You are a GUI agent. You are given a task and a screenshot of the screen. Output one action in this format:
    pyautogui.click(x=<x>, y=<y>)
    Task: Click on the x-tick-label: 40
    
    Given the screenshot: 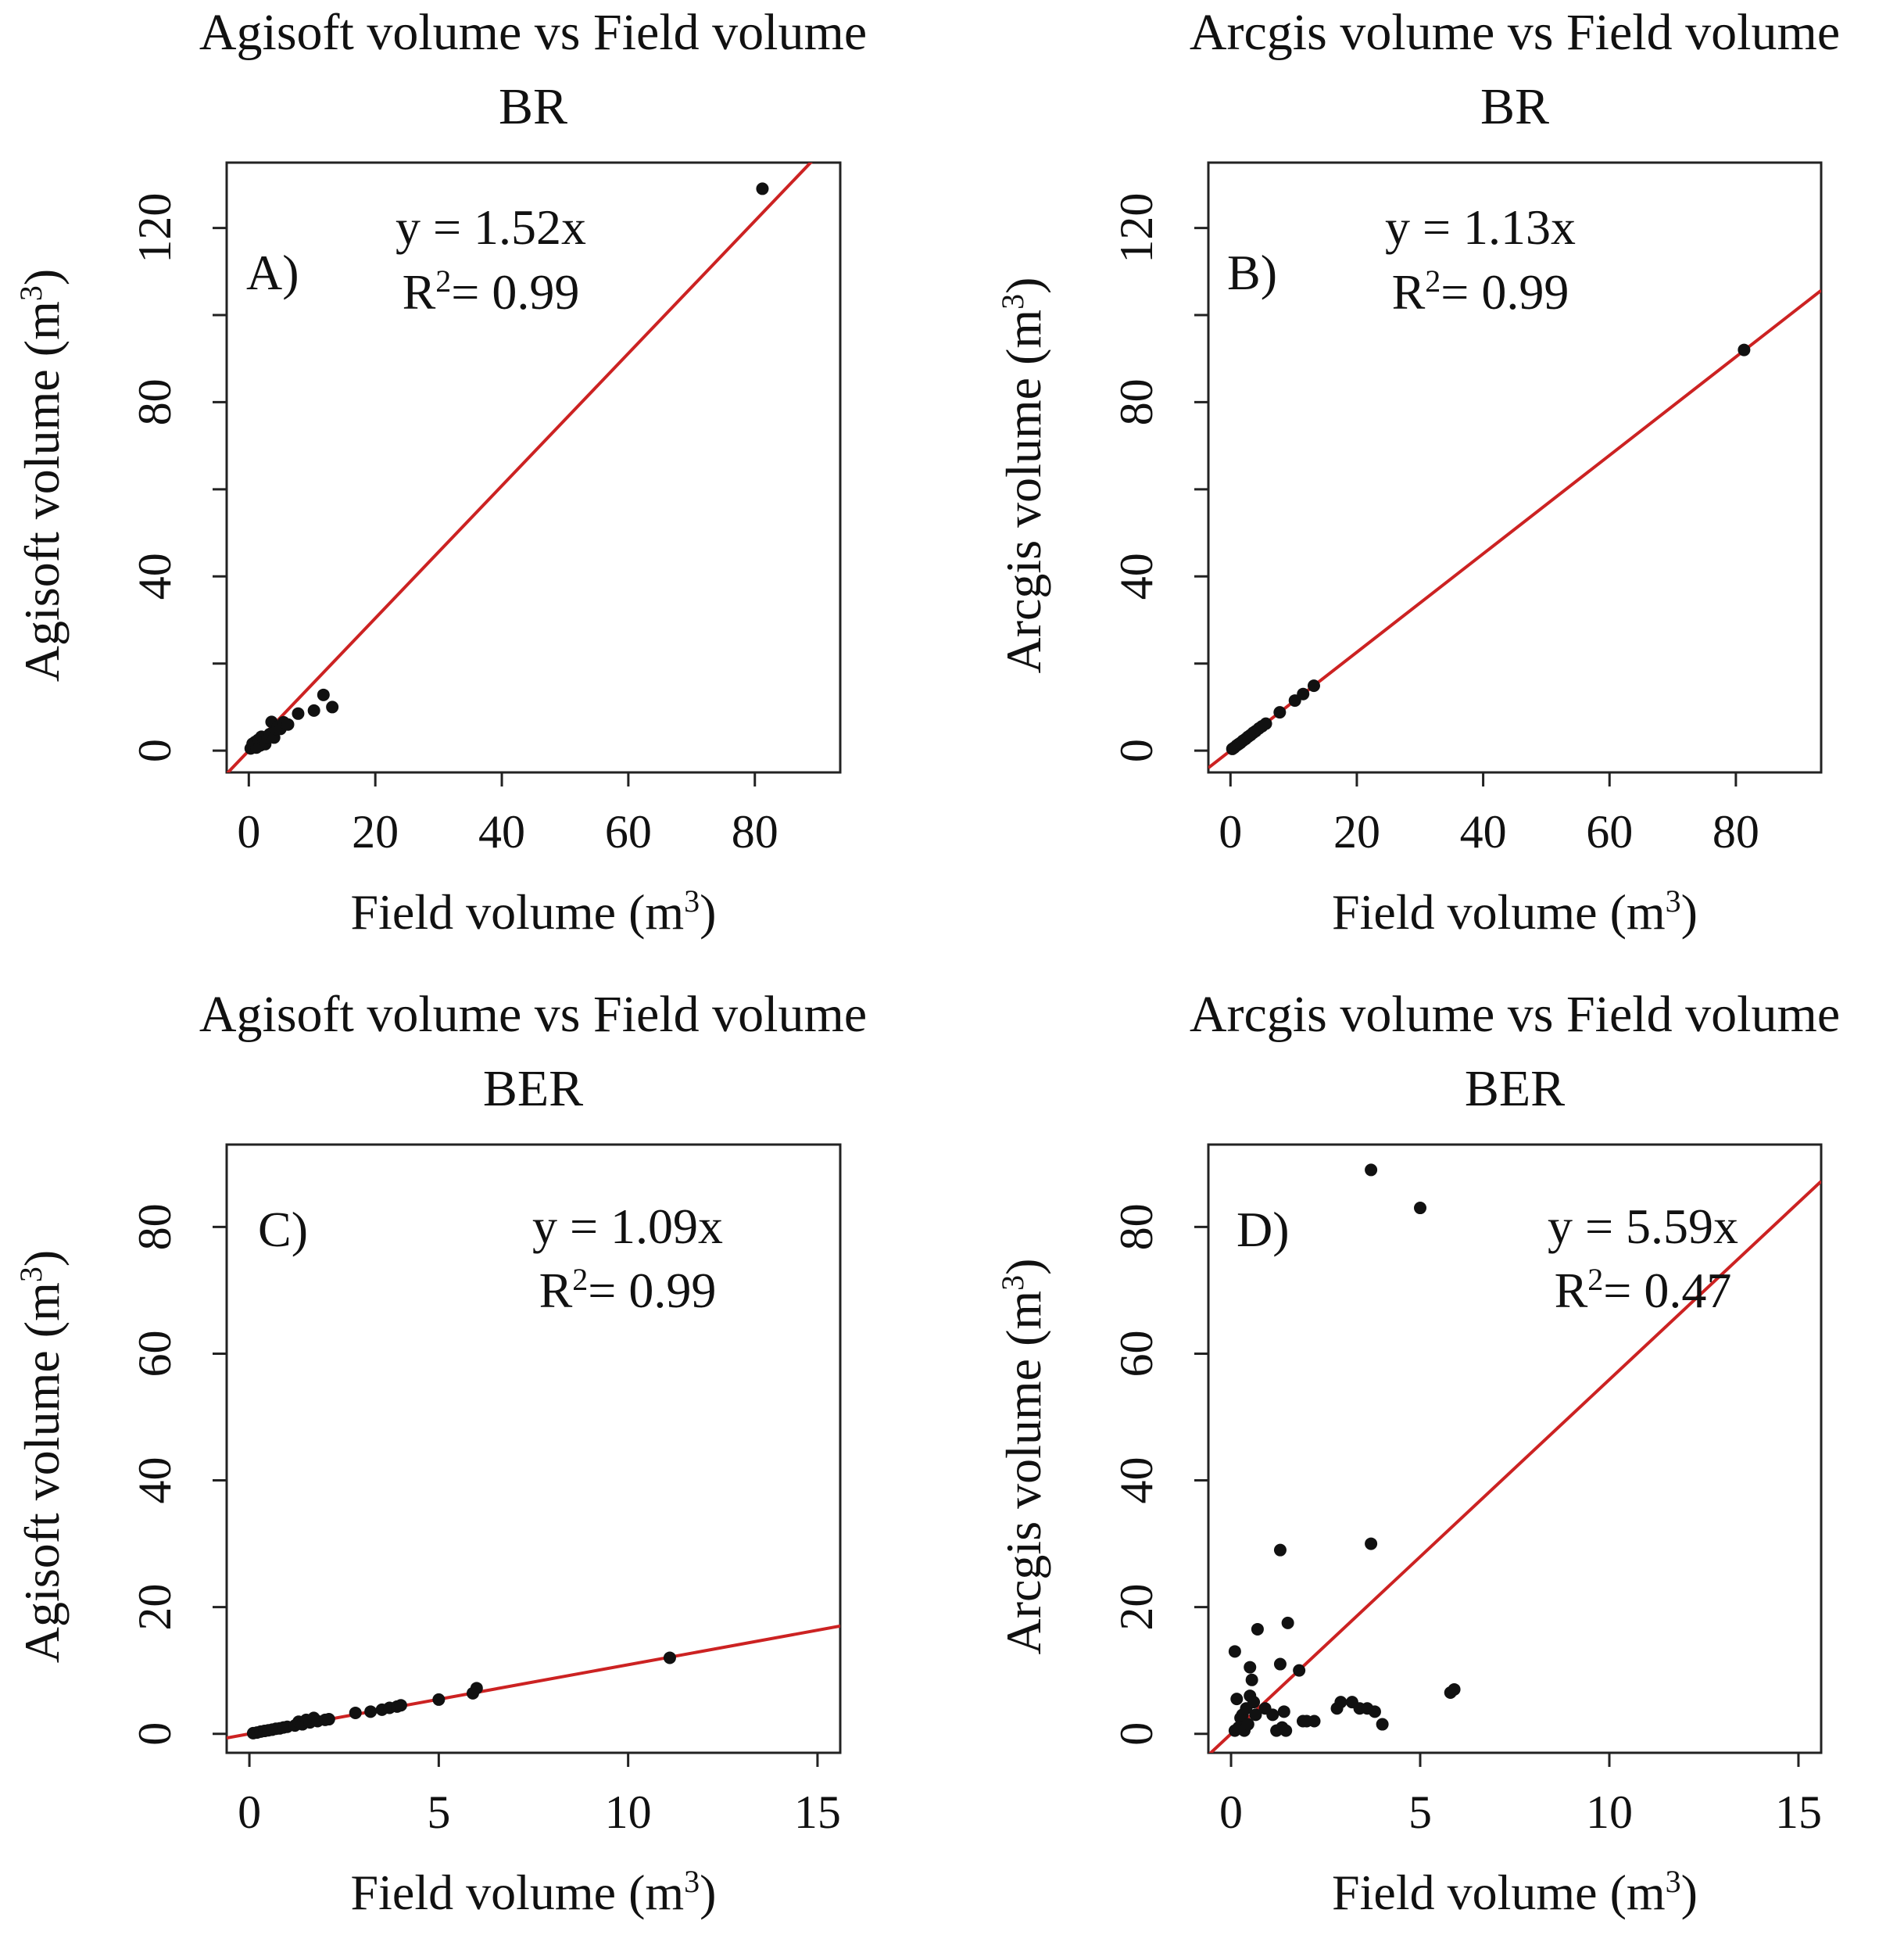 What is the action you would take?
    pyautogui.click(x=502, y=832)
    